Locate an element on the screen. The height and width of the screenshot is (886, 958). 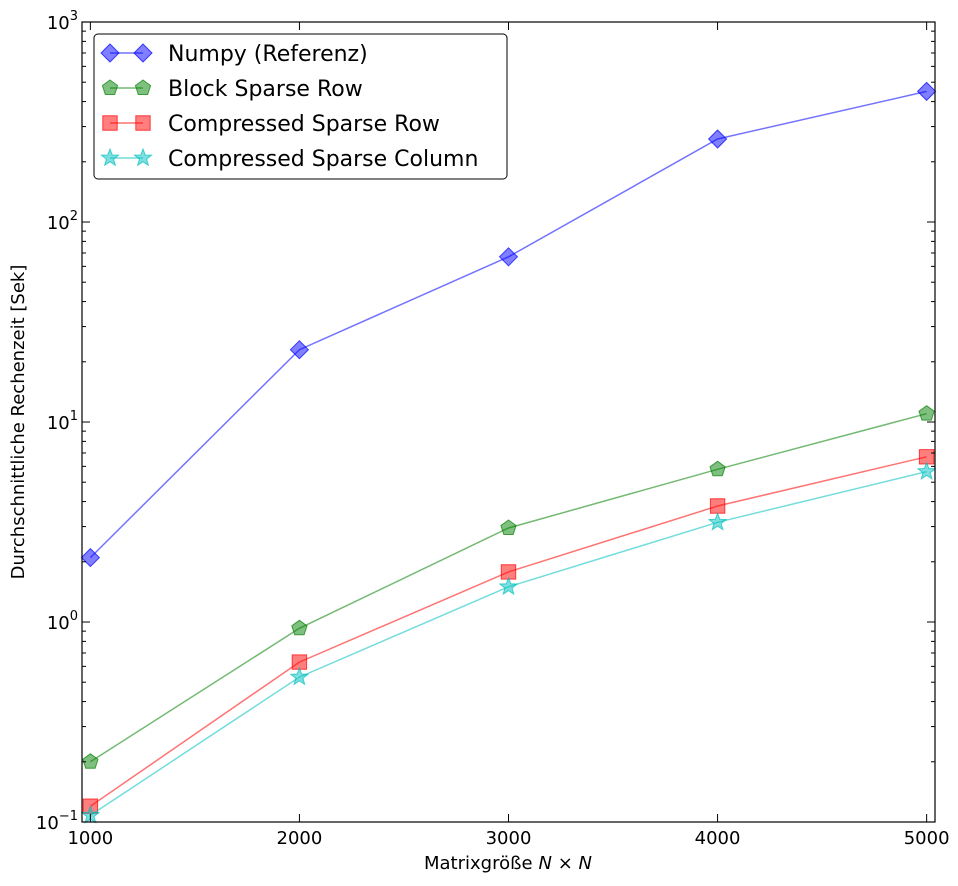
y-tick-exponent: 0 is located at coordinates (74, 616).